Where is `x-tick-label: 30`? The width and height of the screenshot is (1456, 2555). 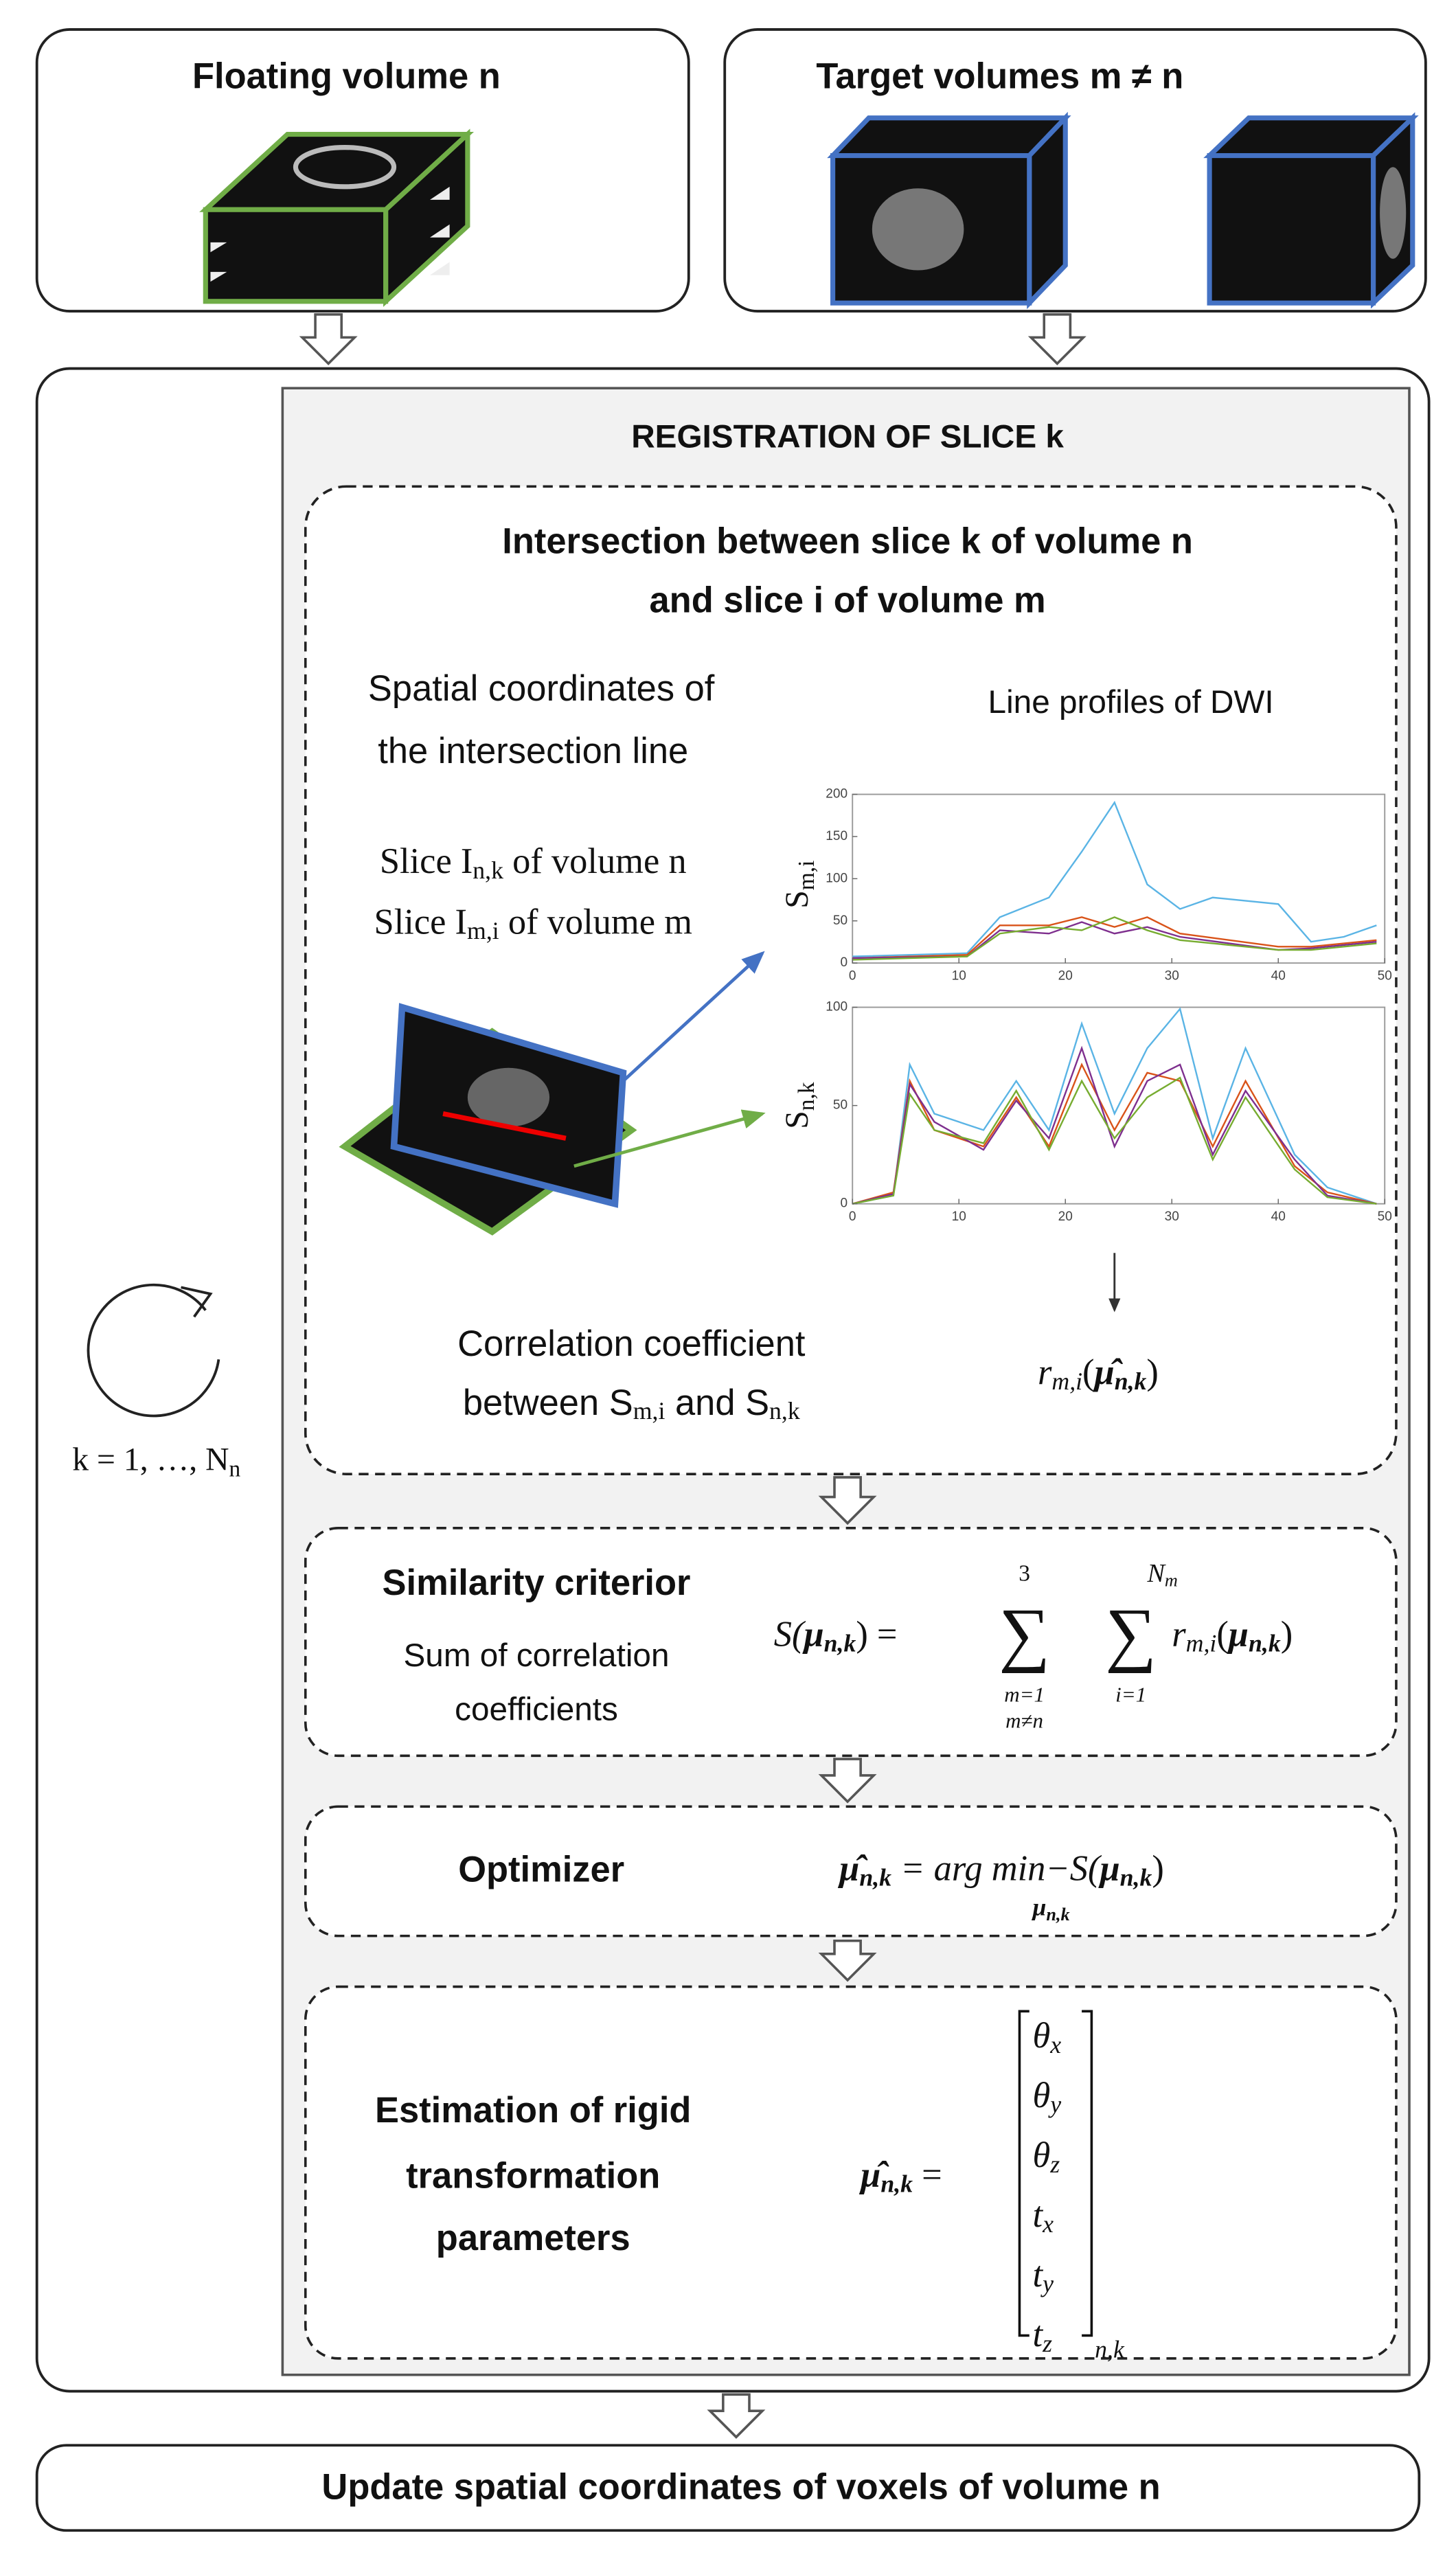
x-tick-label: 30 is located at coordinates (1172, 1217).